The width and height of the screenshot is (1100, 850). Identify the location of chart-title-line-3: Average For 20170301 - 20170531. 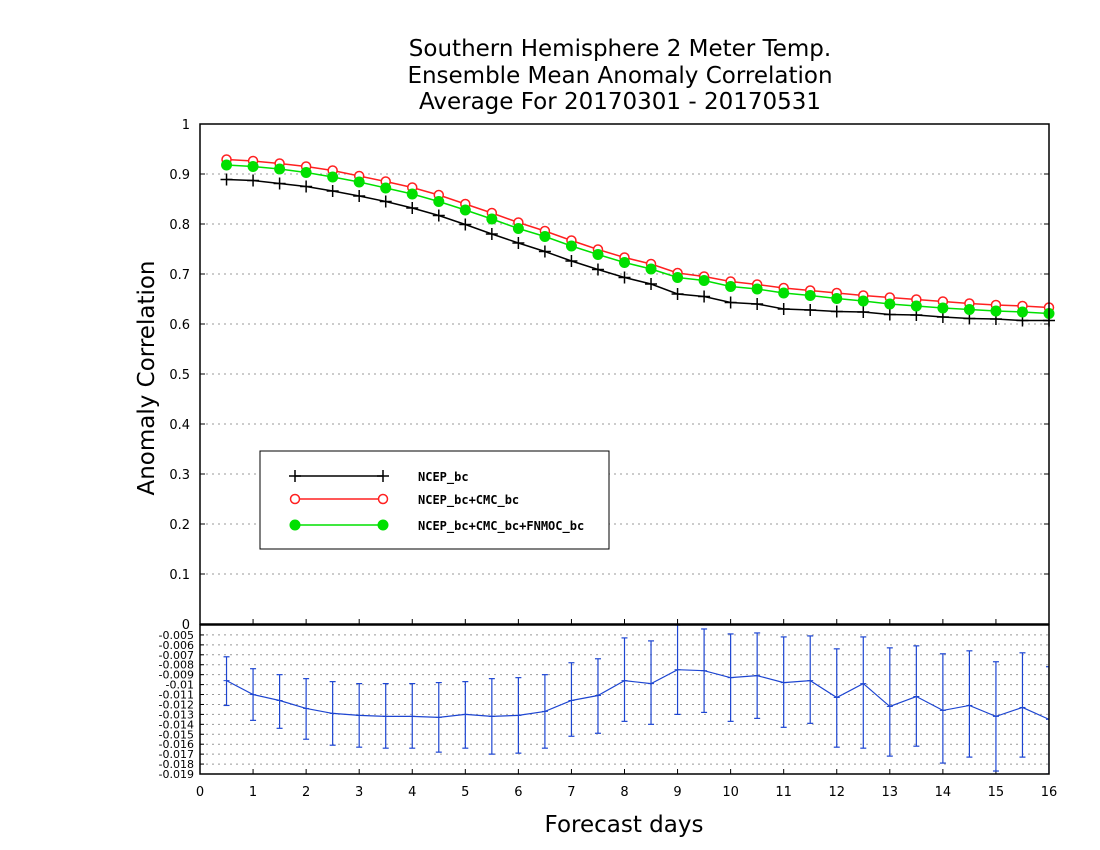
(620, 102).